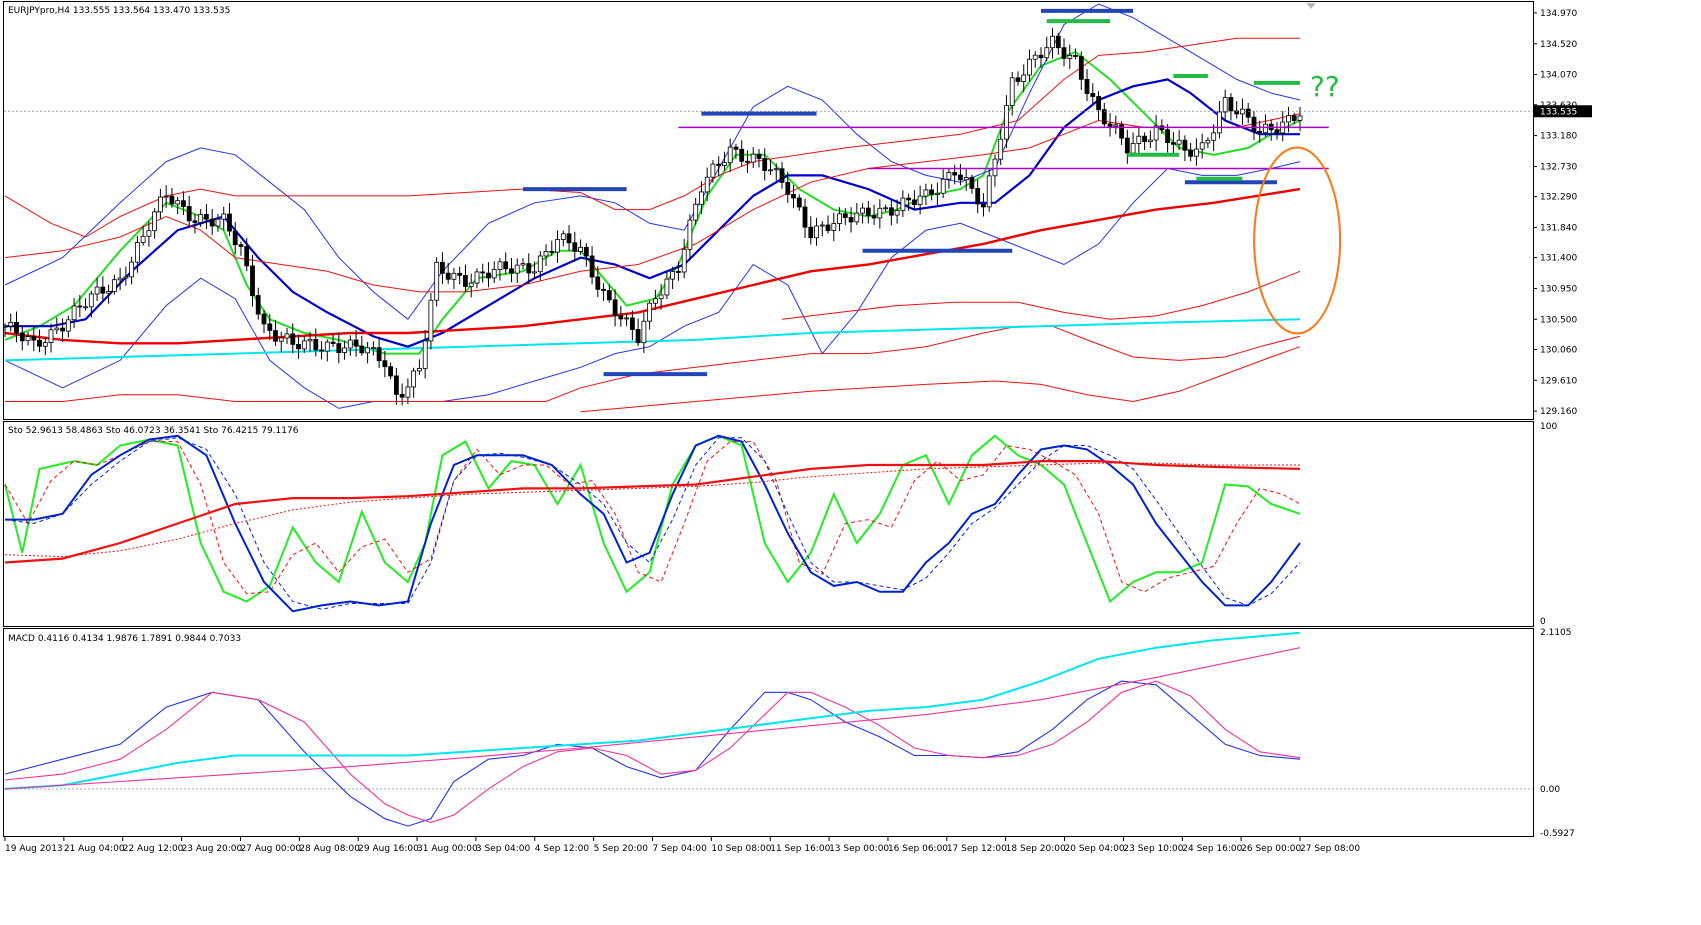  Describe the element at coordinates (1558, 14) in the screenshot. I see `price-tick-label: 134.970` at that location.